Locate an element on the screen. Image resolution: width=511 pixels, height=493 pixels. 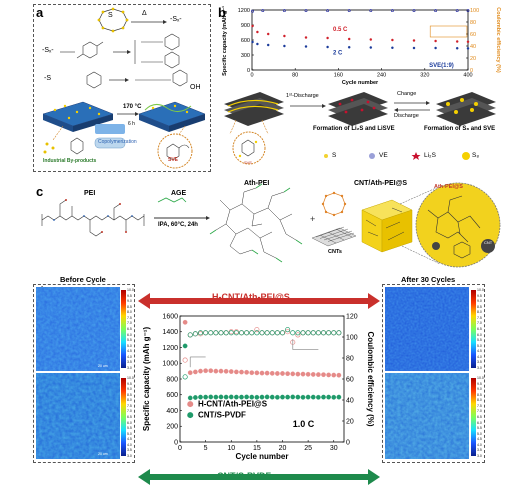
time-label: 6 h is located at coordinates (131, 124).